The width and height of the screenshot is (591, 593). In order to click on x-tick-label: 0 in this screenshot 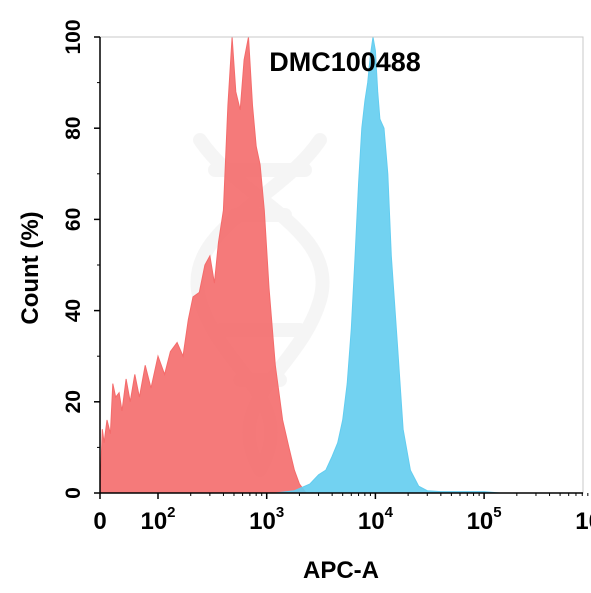, I will do `click(99, 521)`.